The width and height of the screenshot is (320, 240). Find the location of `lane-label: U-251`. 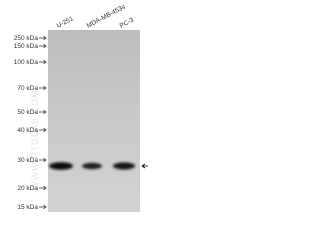

lane-label: U-251 is located at coordinates (65, 22).